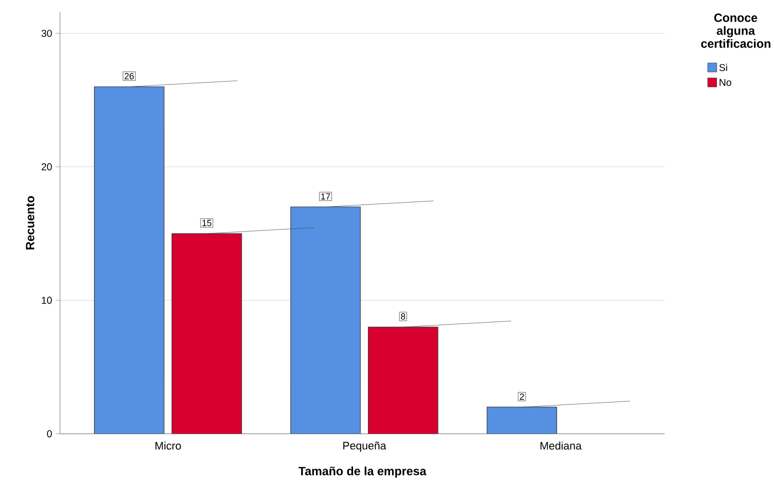 The image size is (774, 492). I want to click on y-tick-label: 0, so click(49, 434).